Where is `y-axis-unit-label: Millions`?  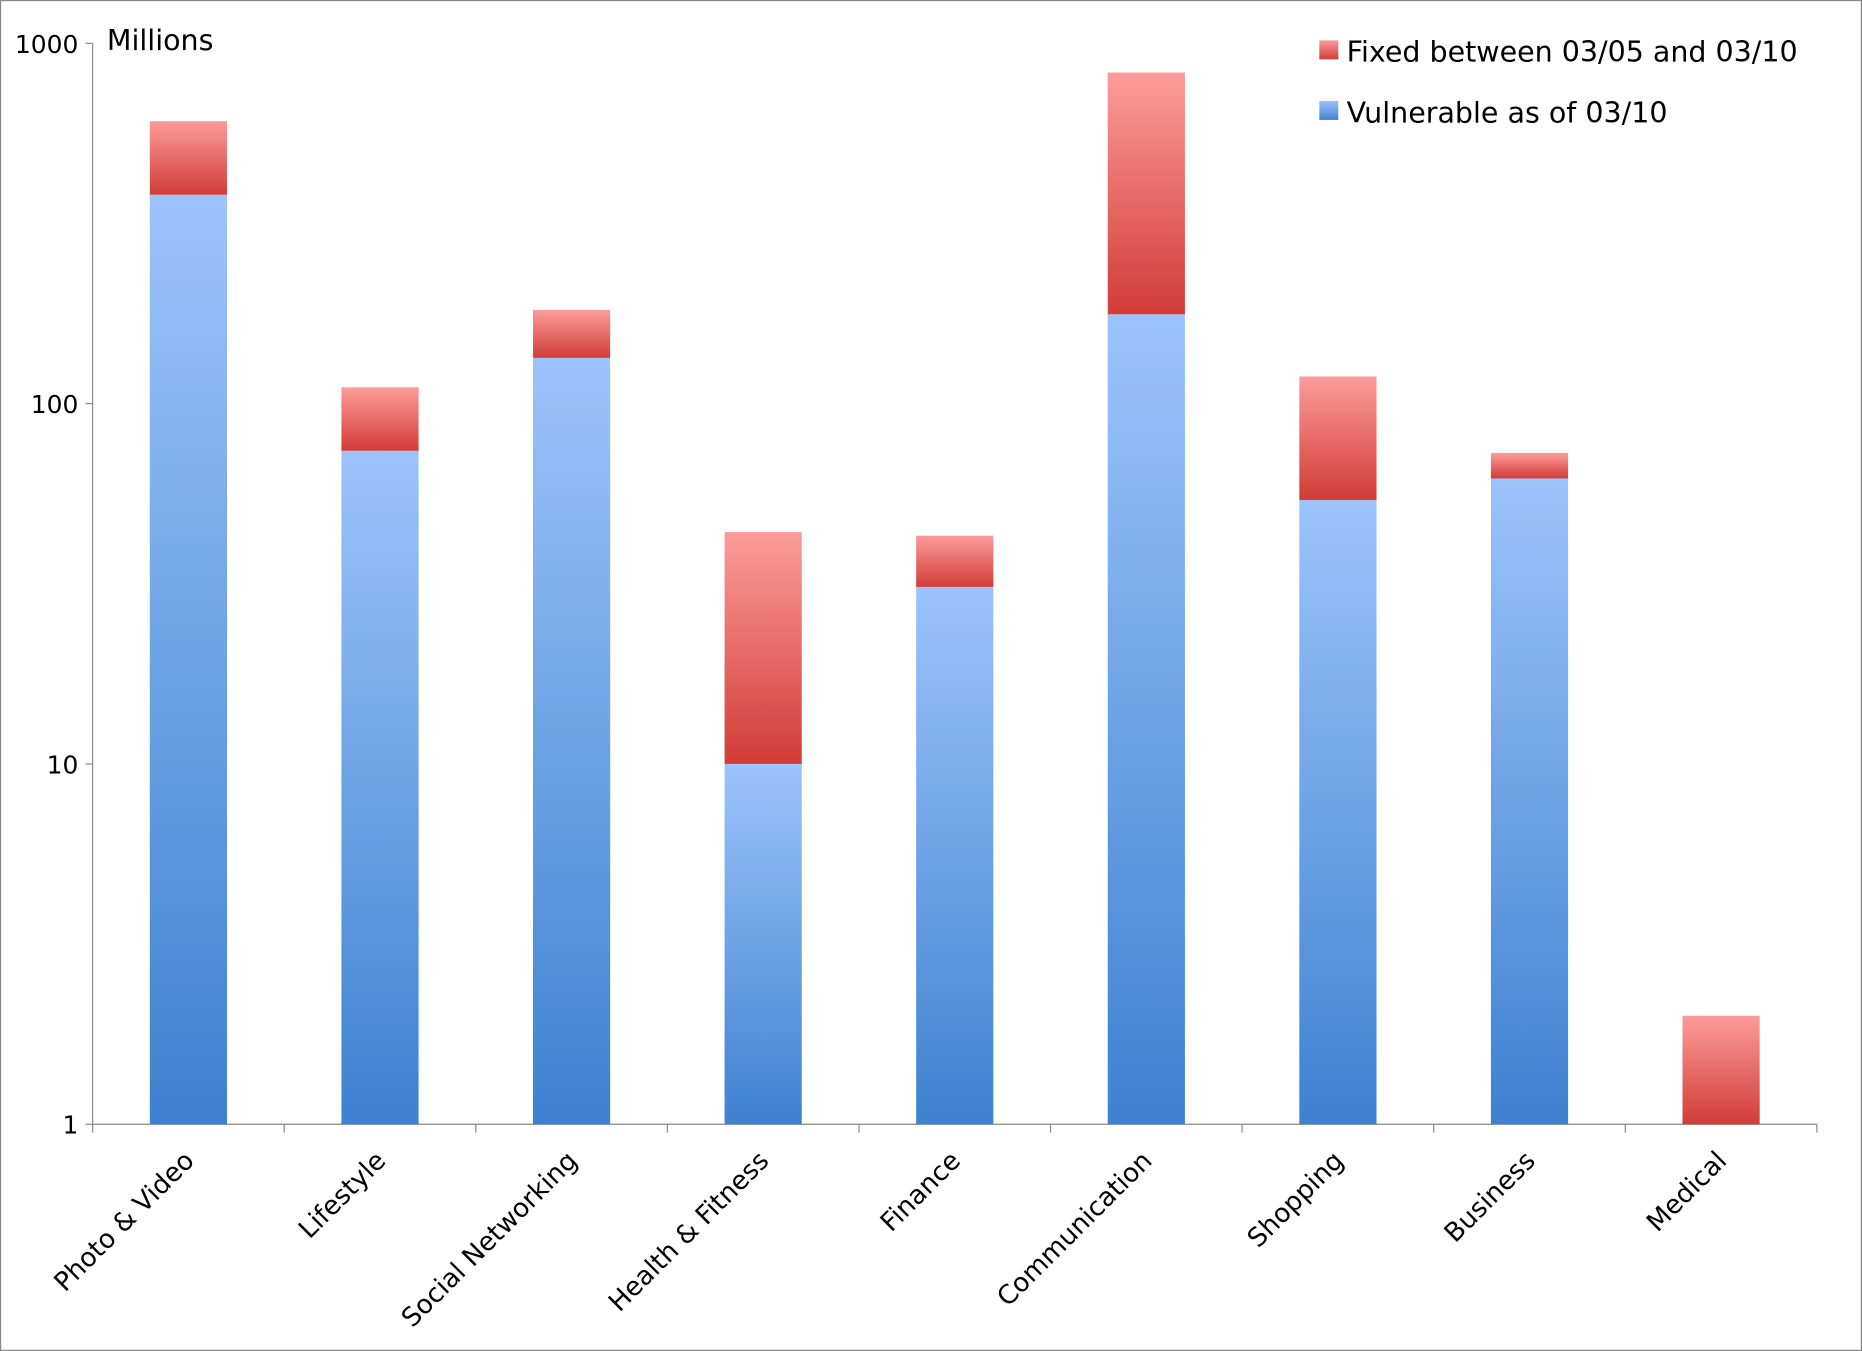 y-axis-unit-label: Millions is located at coordinates (160, 40).